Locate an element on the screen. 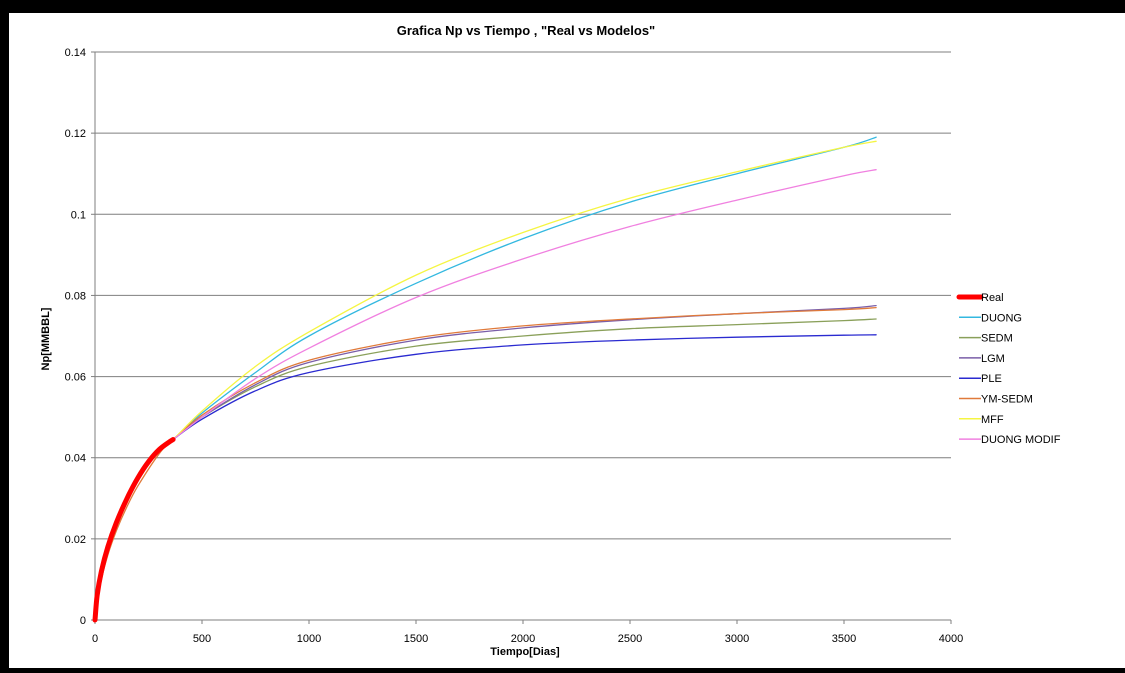 The height and width of the screenshot is (673, 1125). x-tick-label: 0 is located at coordinates (95, 639).